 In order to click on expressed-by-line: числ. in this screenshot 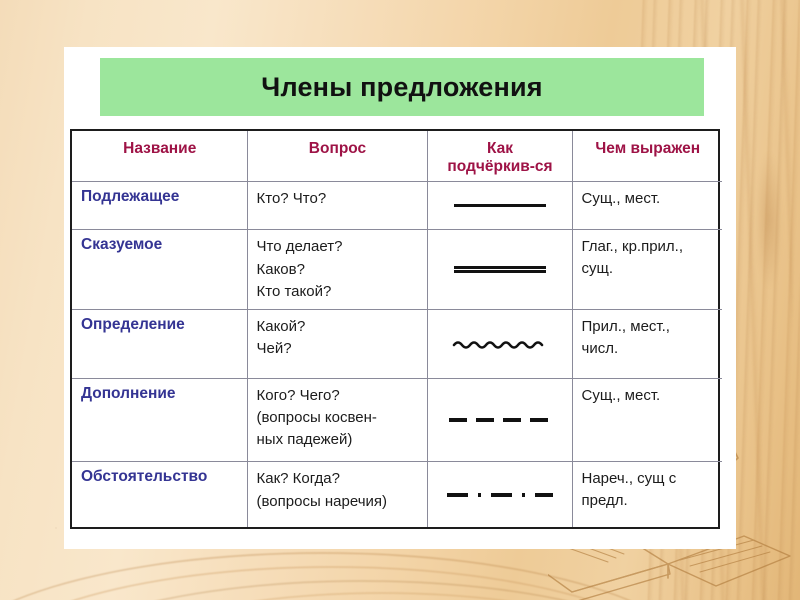, I will do `click(600, 348)`.